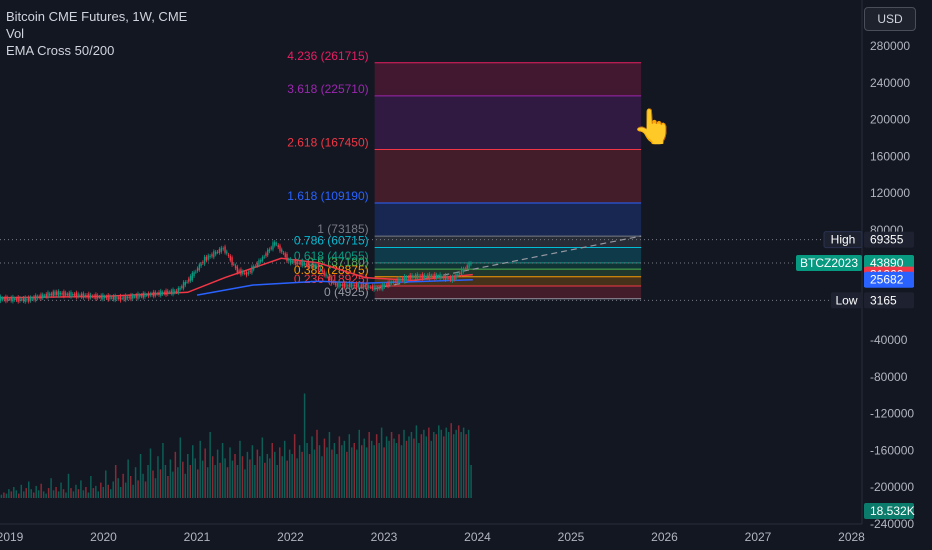 This screenshot has width=932, height=550. I want to click on ema-indicator-label: EMA Cross 50/200, so click(60, 50).